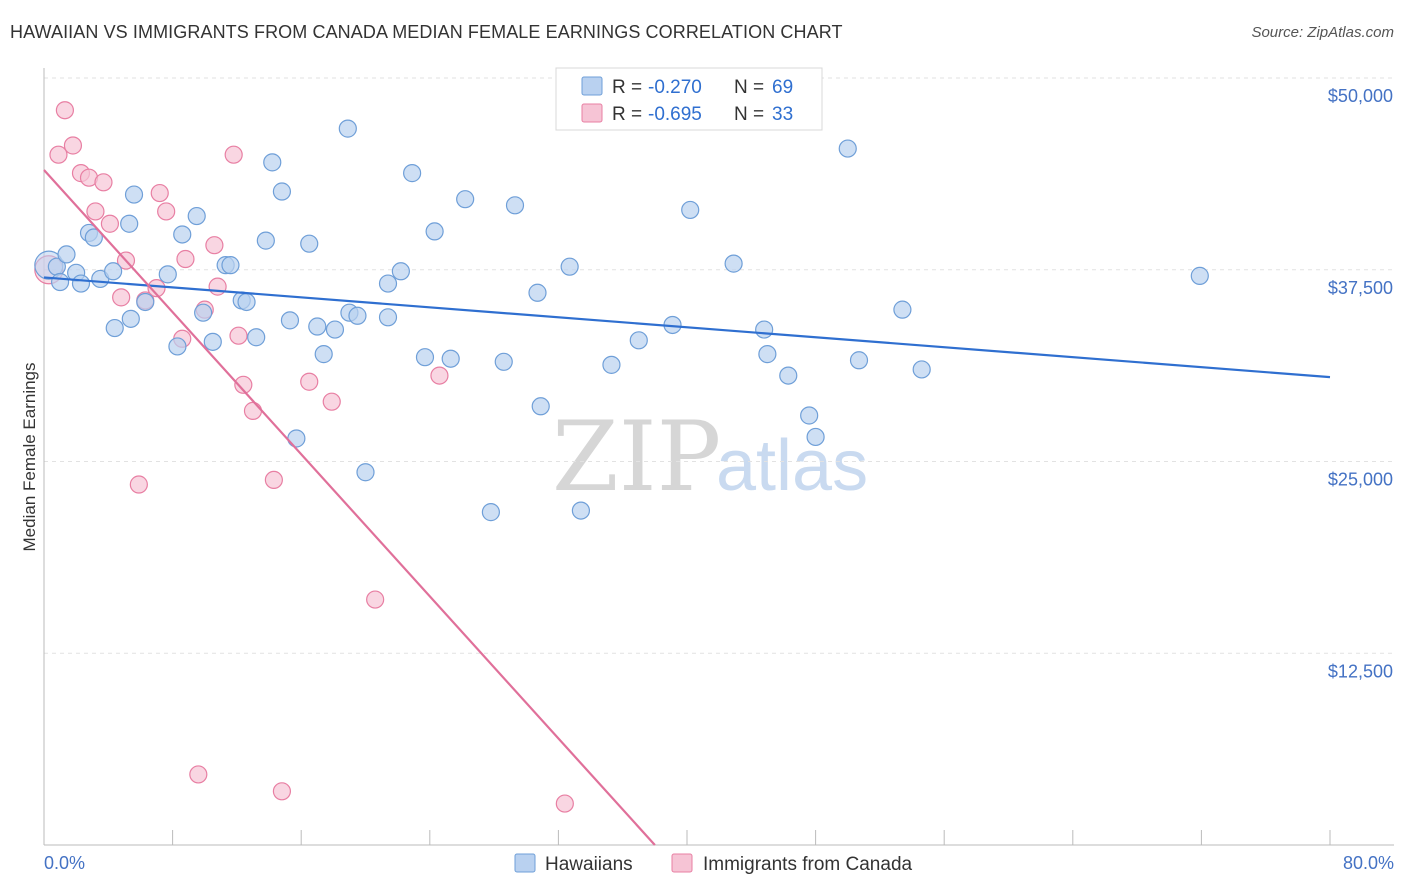 The width and height of the screenshot is (1406, 892). What do you see at coordinates (627, 114) in the screenshot?
I see `legend-r-label-2: R =` at bounding box center [627, 114].